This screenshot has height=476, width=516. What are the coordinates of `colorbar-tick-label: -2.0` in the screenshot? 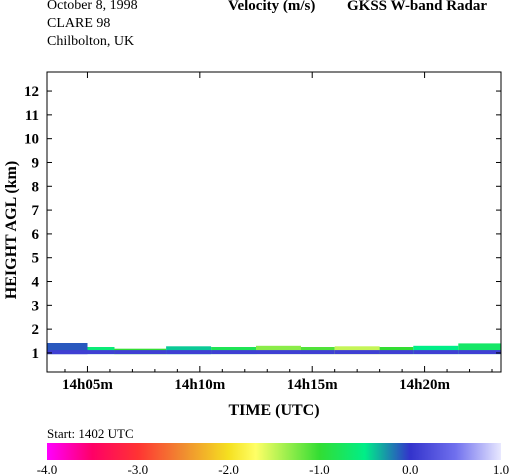 It's located at (228, 469).